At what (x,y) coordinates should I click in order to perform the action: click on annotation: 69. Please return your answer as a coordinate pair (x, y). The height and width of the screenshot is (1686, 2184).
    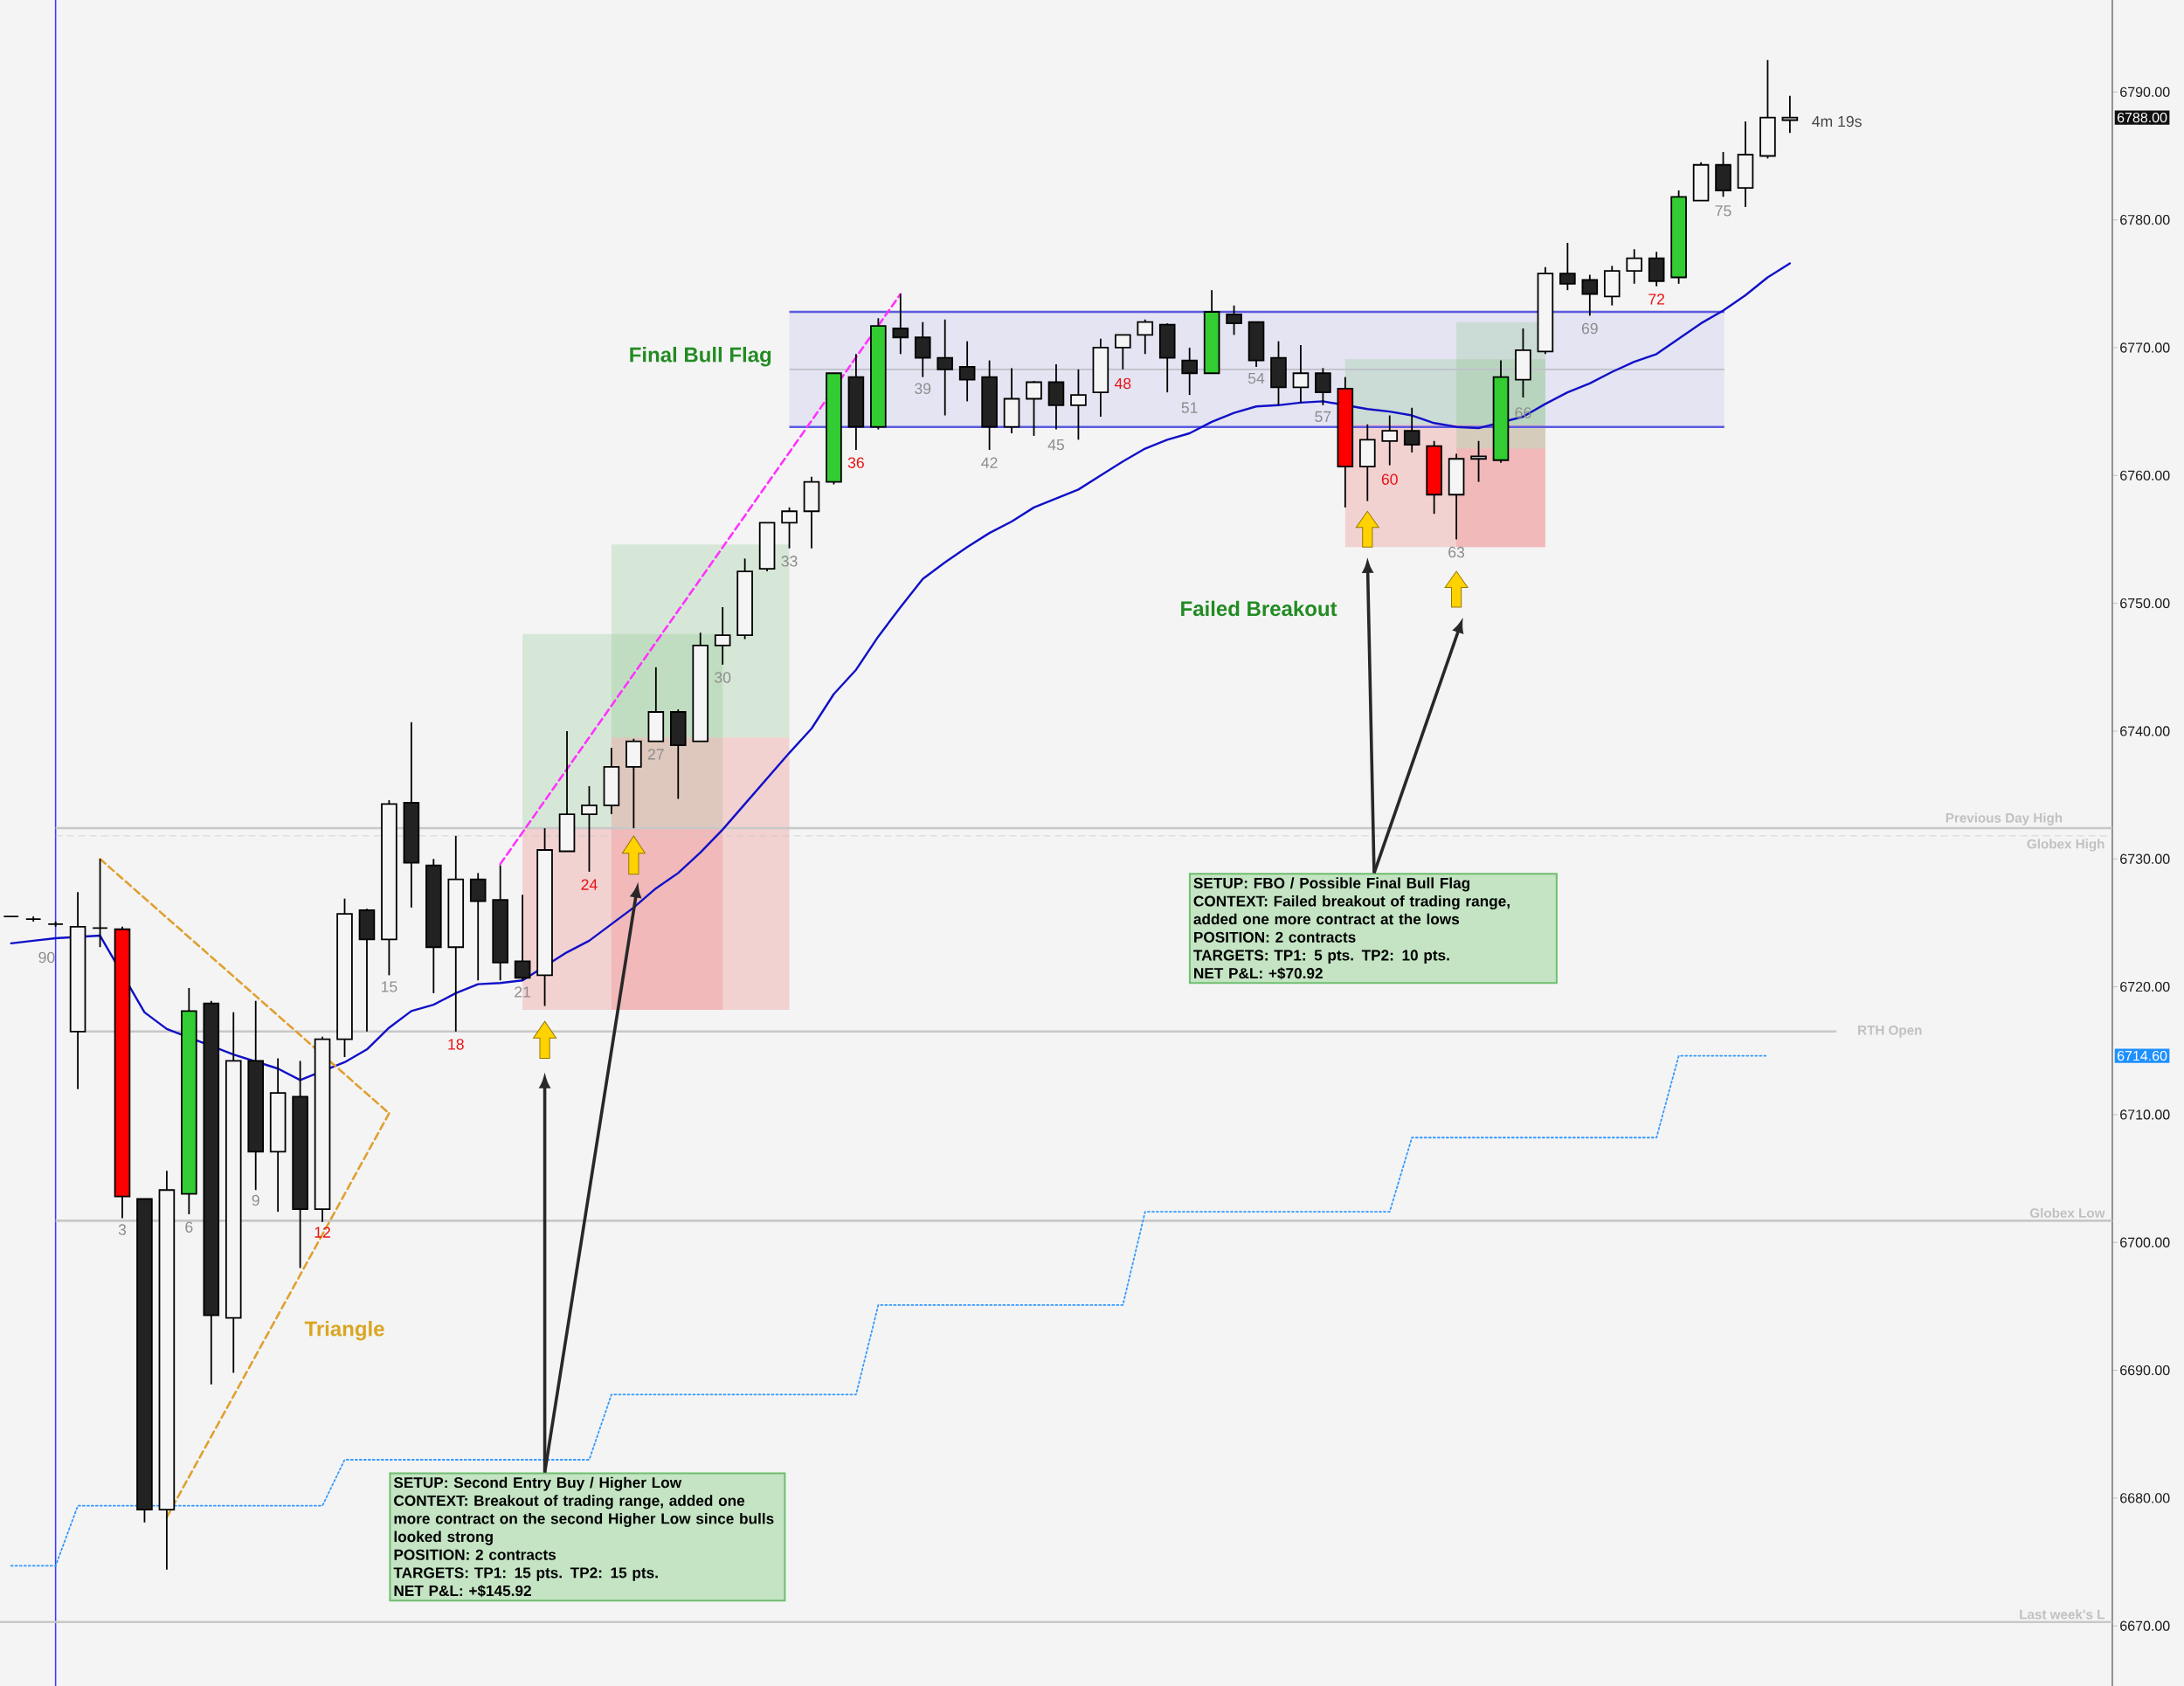
    Looking at the image, I should click on (1589, 328).